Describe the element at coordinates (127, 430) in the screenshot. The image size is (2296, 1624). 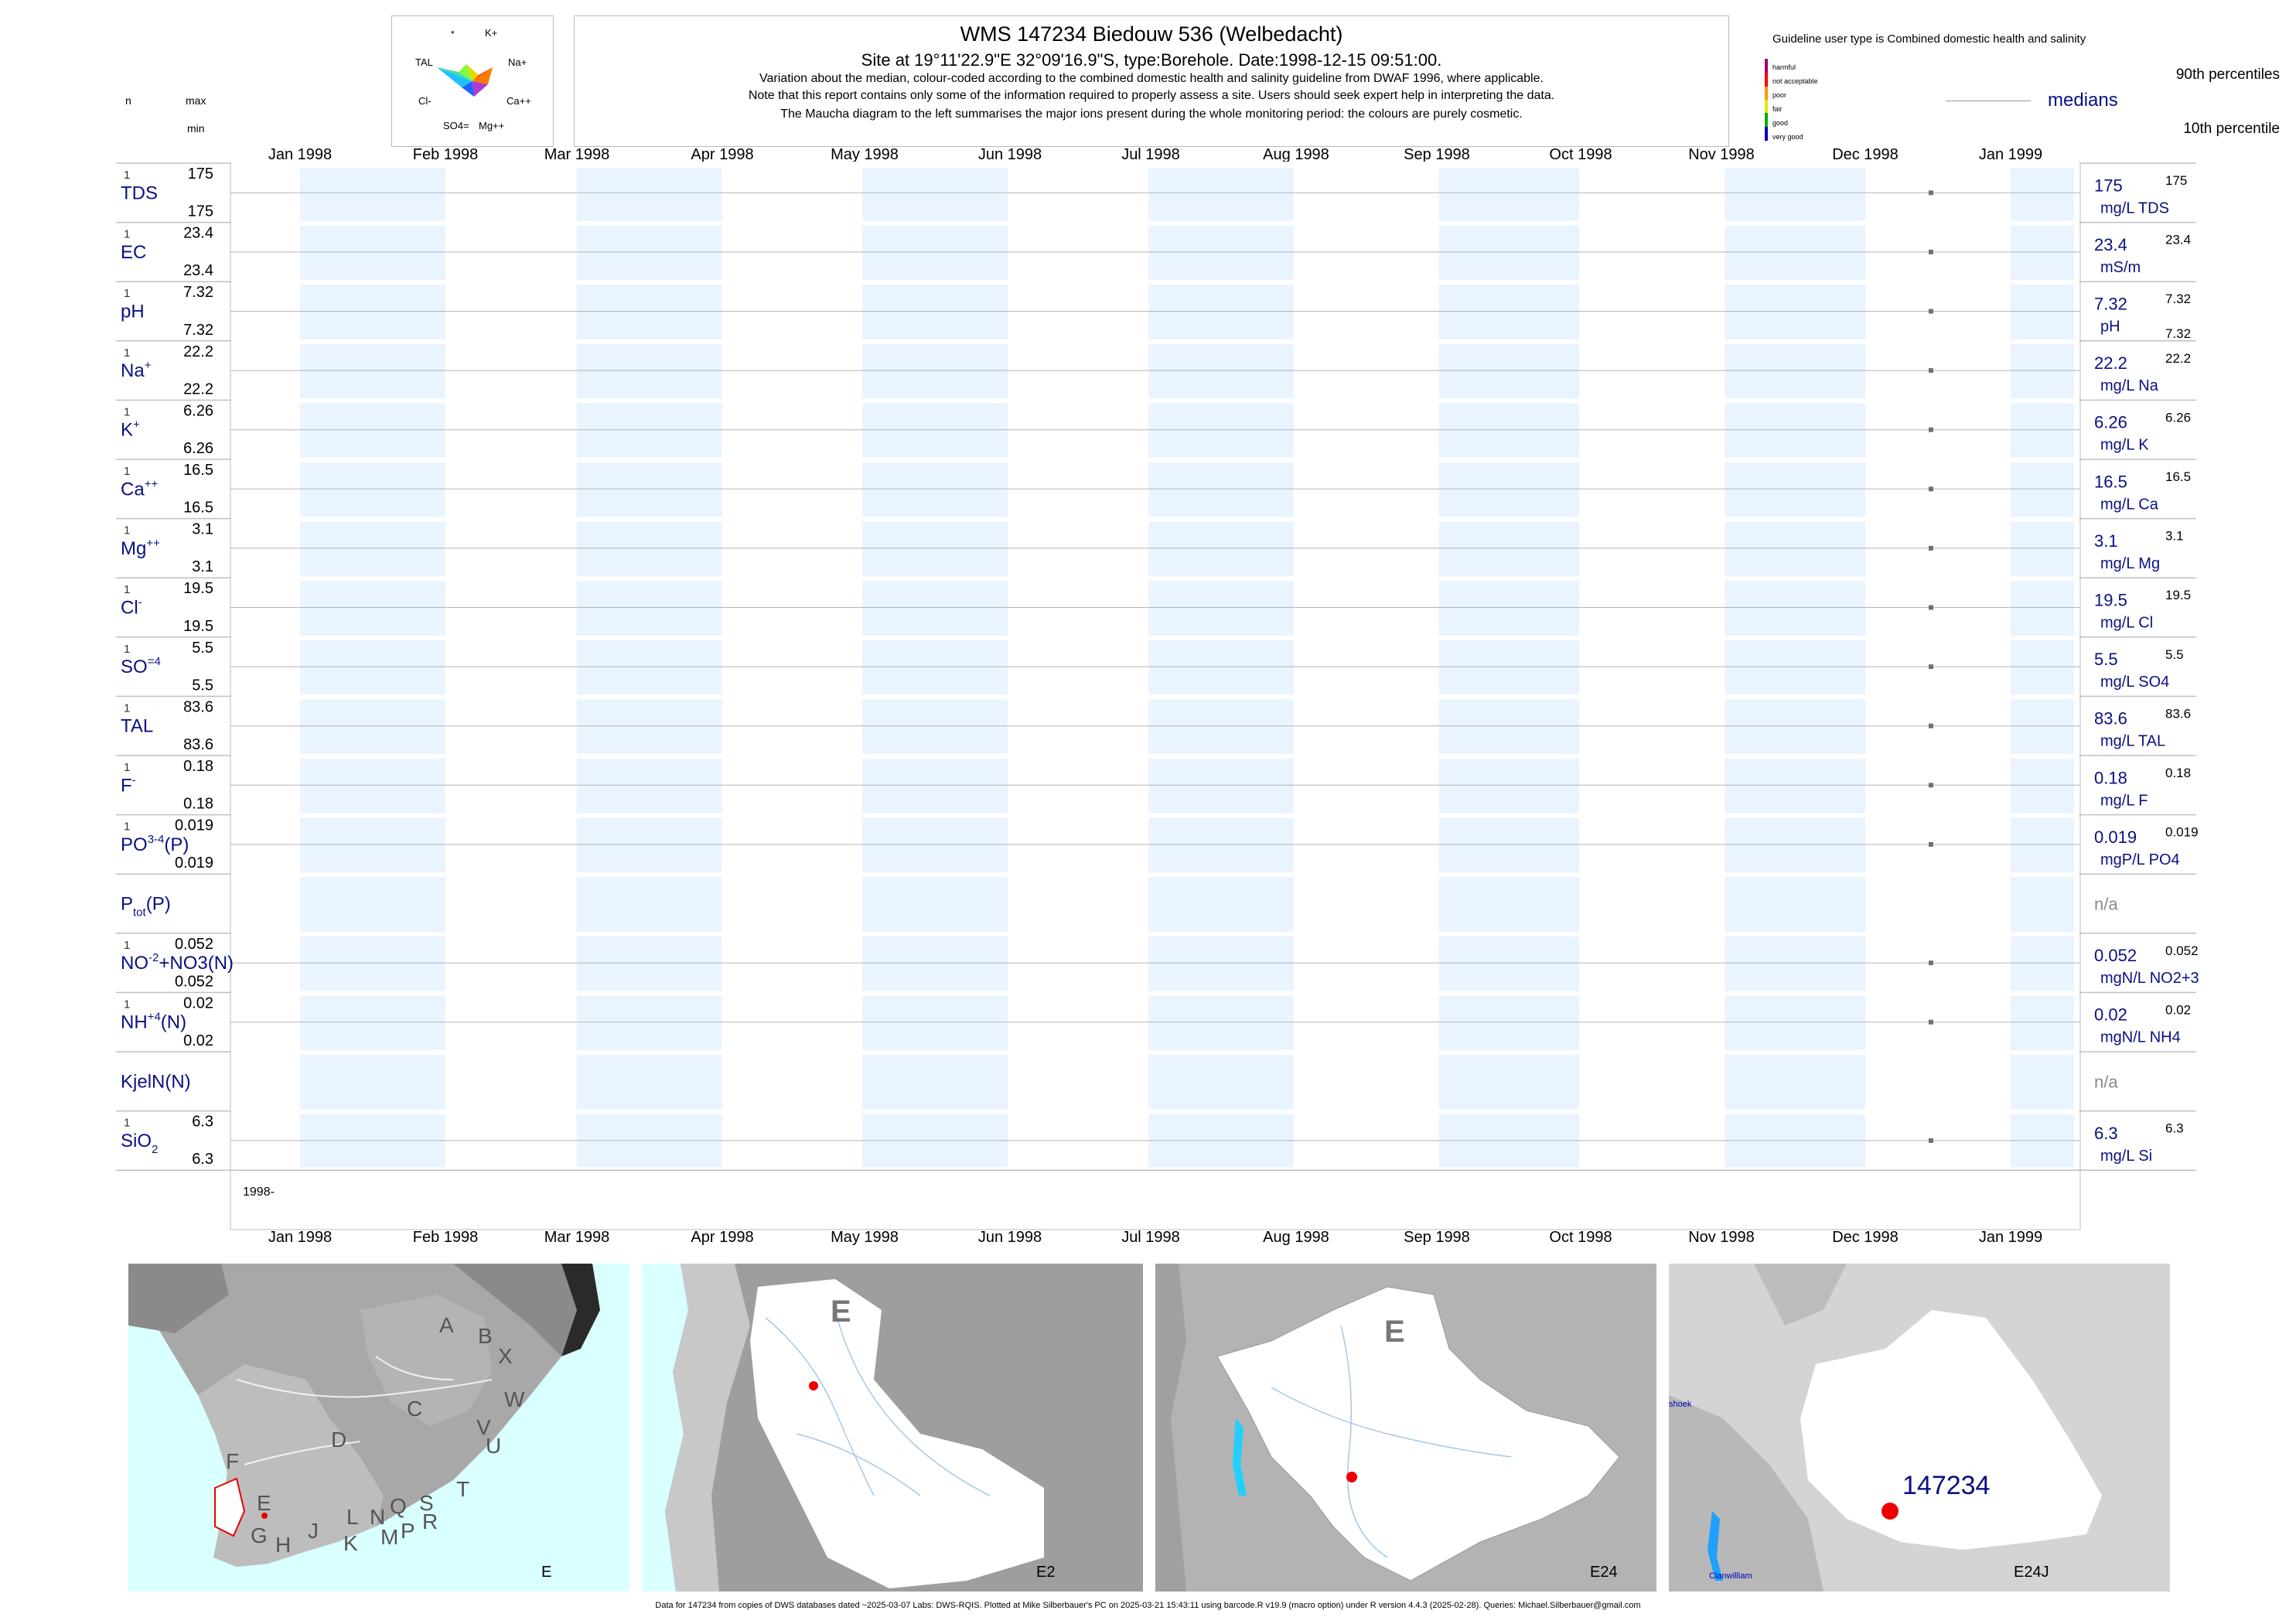
I see `param-label-part: K` at that location.